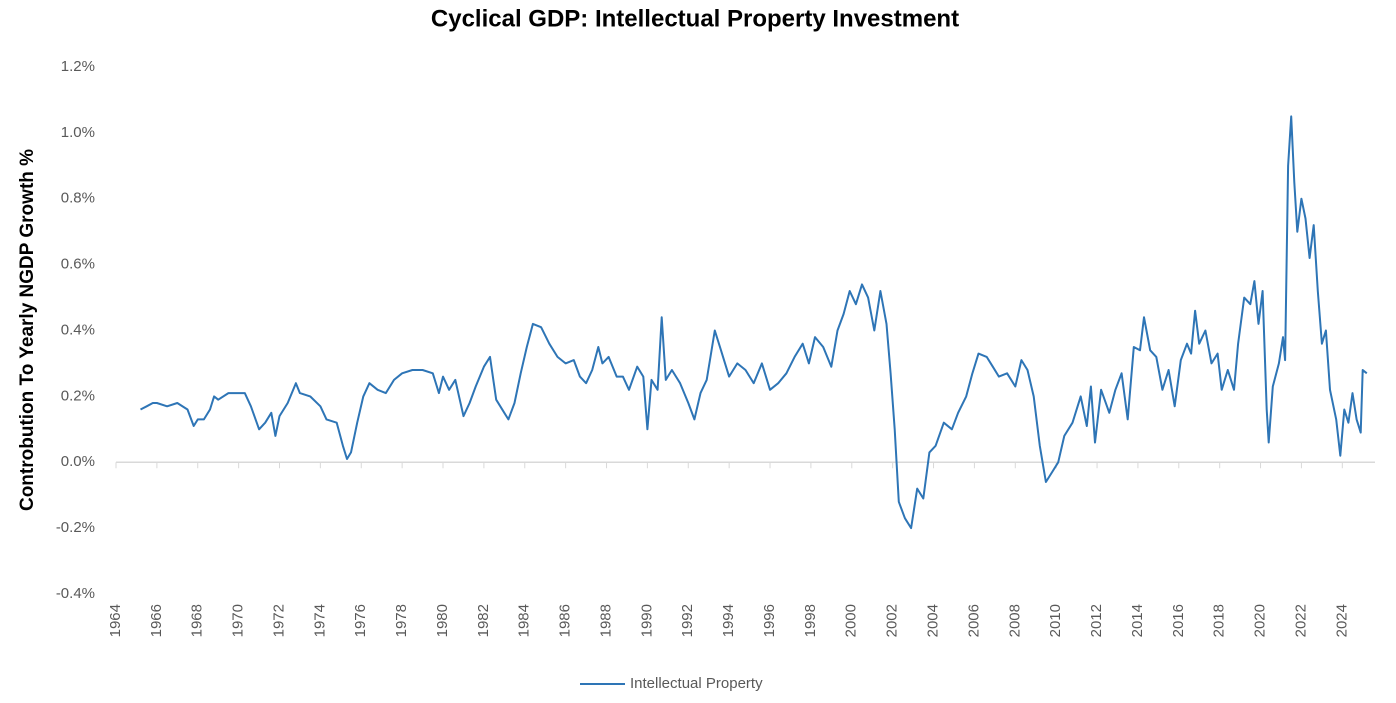 The image size is (1396, 703). Describe the element at coordinates (565, 620) in the screenshot. I see `x-tick-label: 1986` at that location.